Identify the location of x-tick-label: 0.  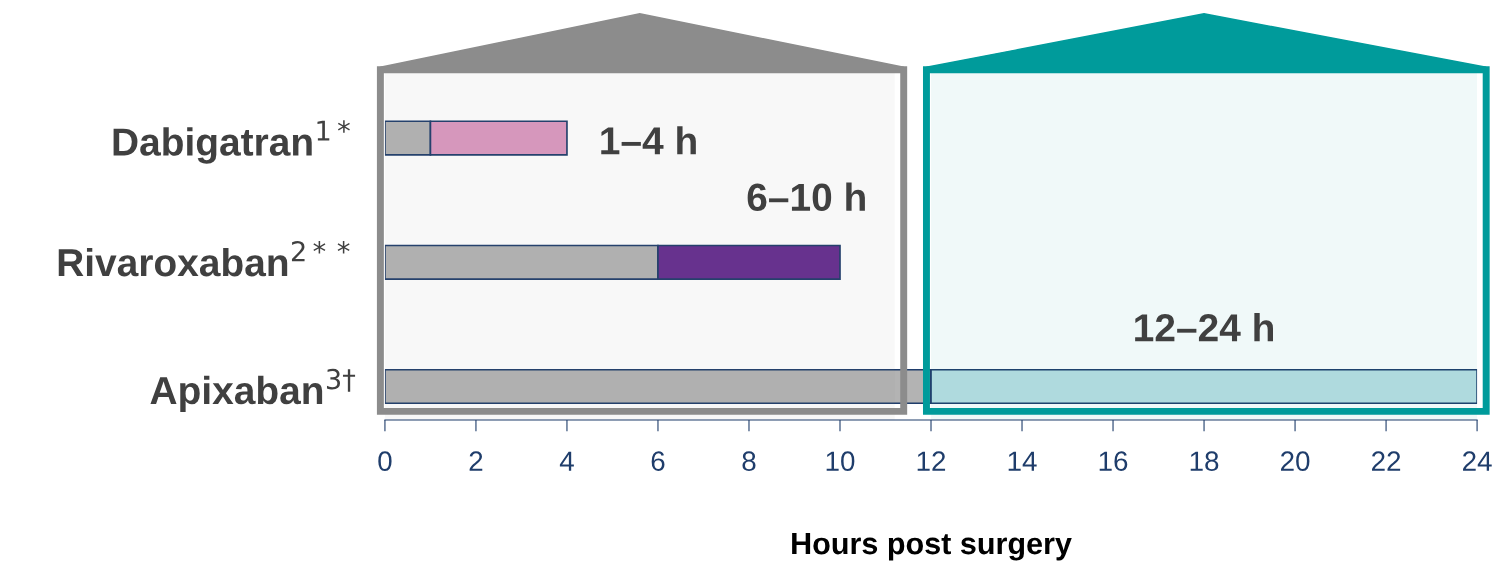
(385, 461).